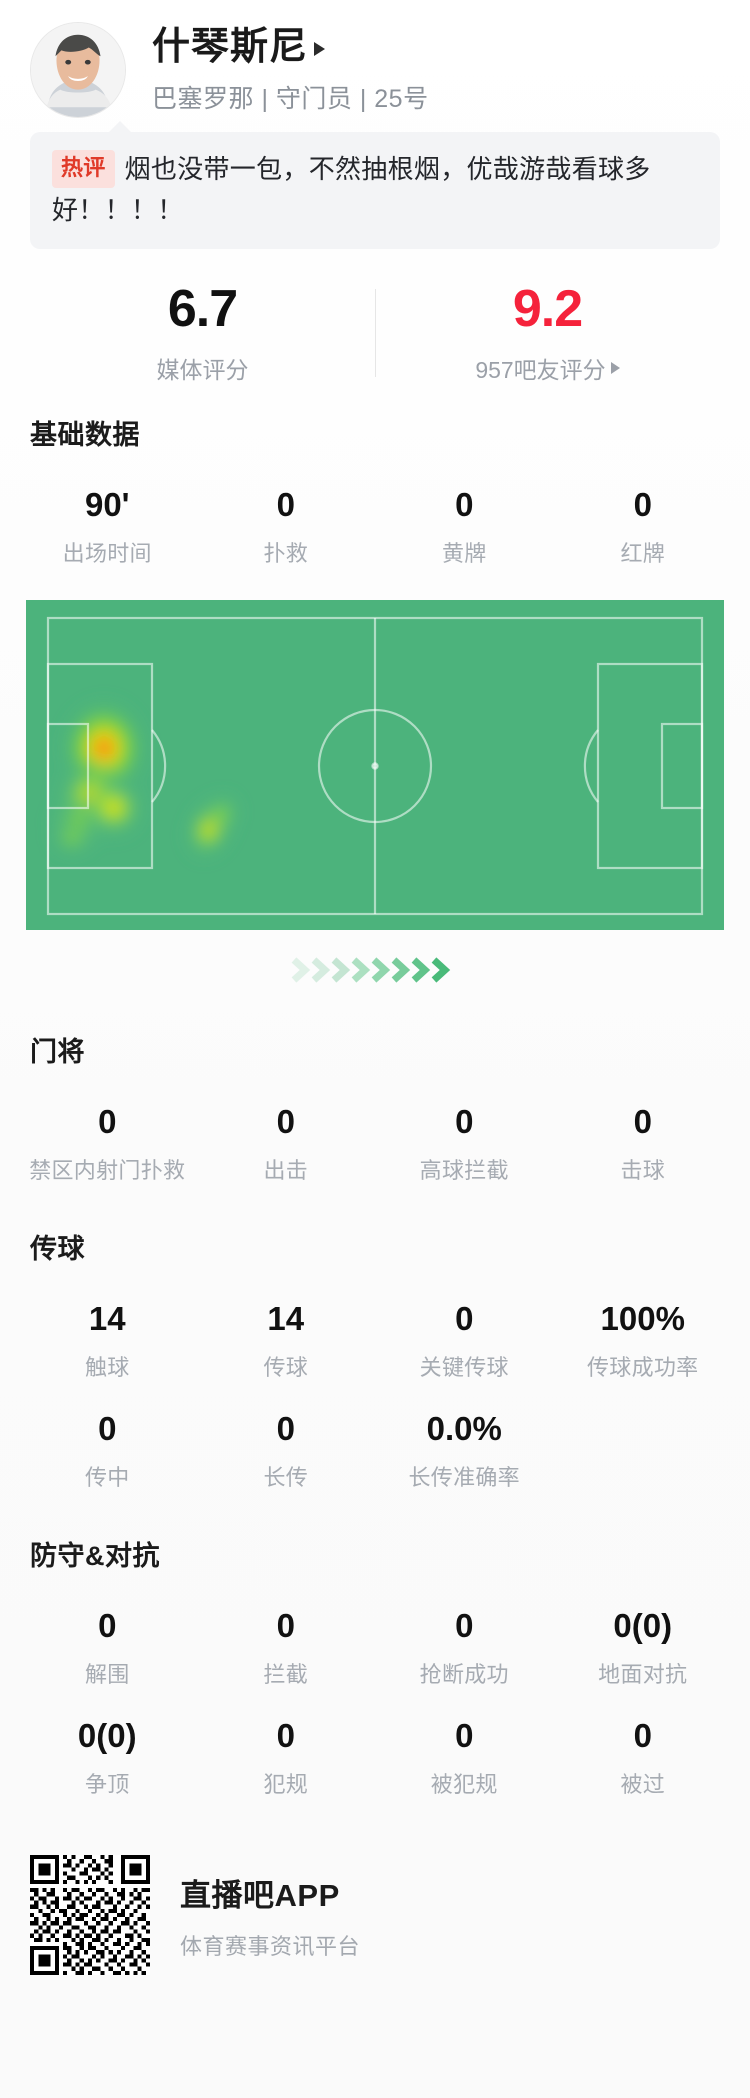 Image resolution: width=750 pixels, height=2098 pixels. Describe the element at coordinates (286, 1785) in the screenshot. I see `stat-label: 犯规` at that location.